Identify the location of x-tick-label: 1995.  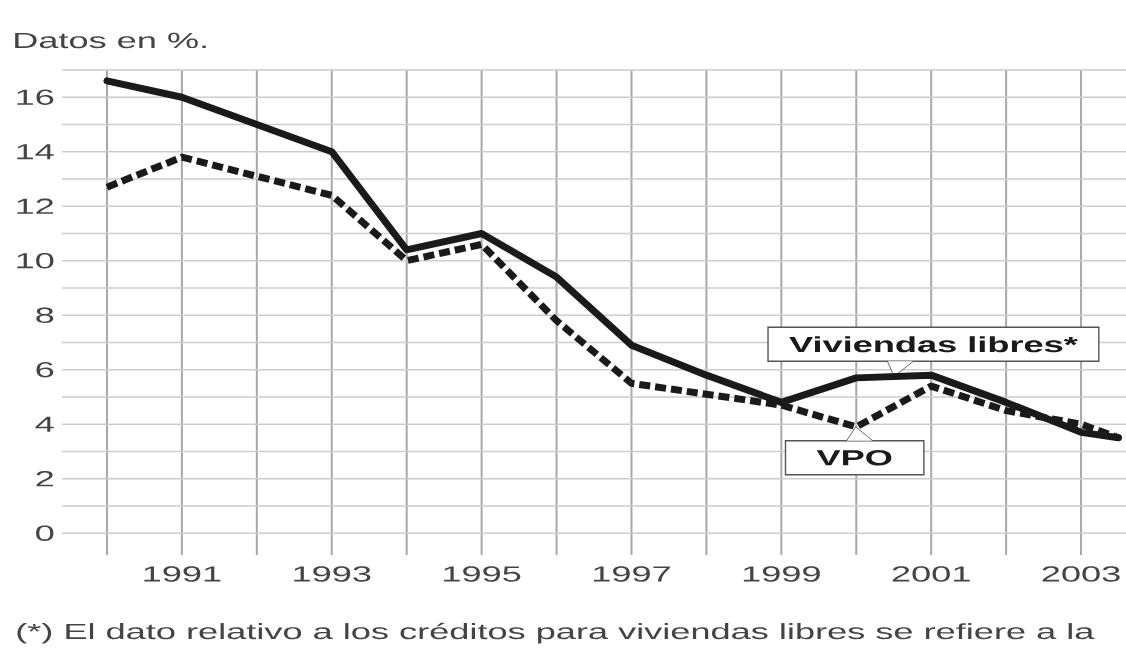
(482, 574).